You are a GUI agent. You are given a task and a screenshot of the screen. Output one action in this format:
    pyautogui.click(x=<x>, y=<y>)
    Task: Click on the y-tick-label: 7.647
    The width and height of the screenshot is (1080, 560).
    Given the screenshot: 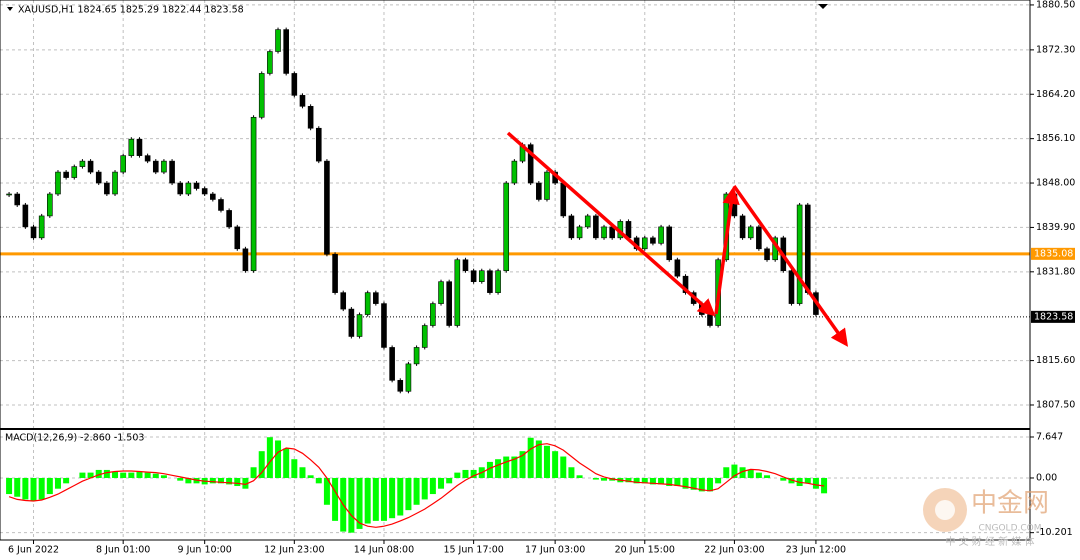 What is the action you would take?
    pyautogui.click(x=1049, y=436)
    